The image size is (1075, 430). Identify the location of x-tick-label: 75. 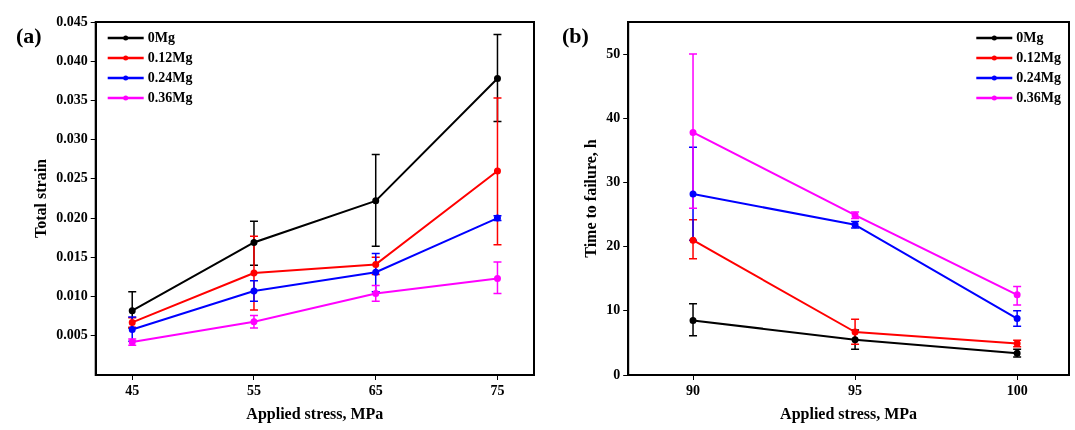
(497, 391).